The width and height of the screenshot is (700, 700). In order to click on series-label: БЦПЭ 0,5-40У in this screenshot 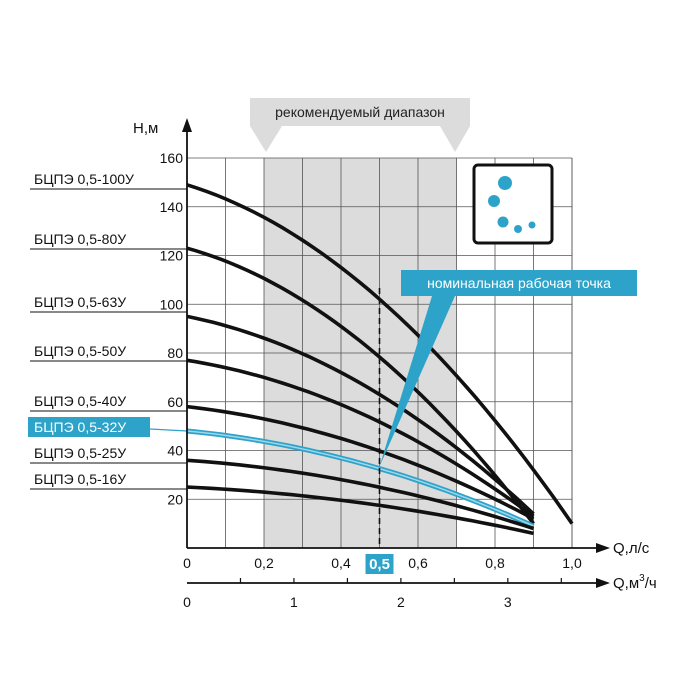, I will do `click(80, 401)`.